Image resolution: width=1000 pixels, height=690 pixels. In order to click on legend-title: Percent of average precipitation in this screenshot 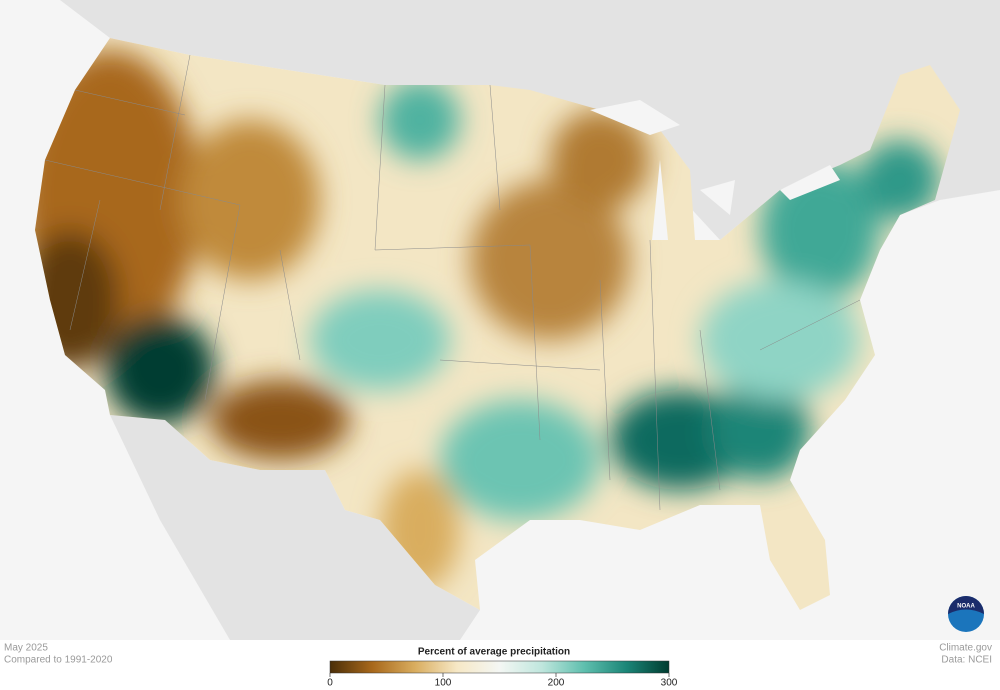, I will do `click(494, 652)`.